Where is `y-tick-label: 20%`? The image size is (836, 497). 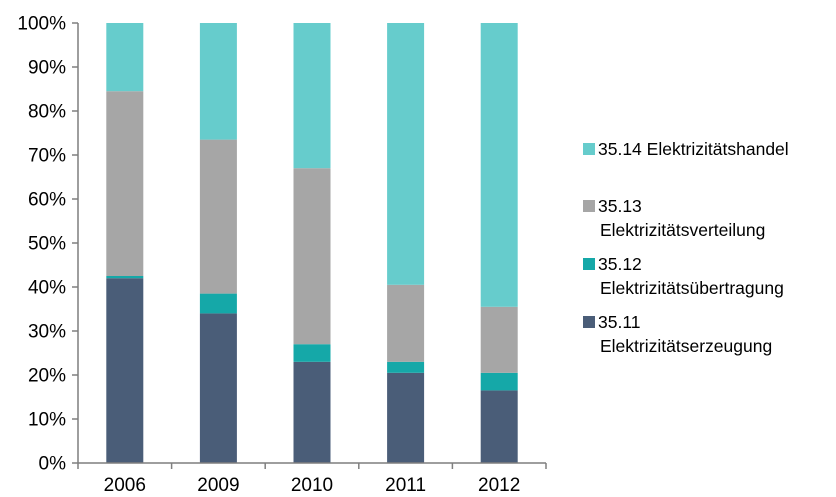 y-tick-label: 20% is located at coordinates (47, 376).